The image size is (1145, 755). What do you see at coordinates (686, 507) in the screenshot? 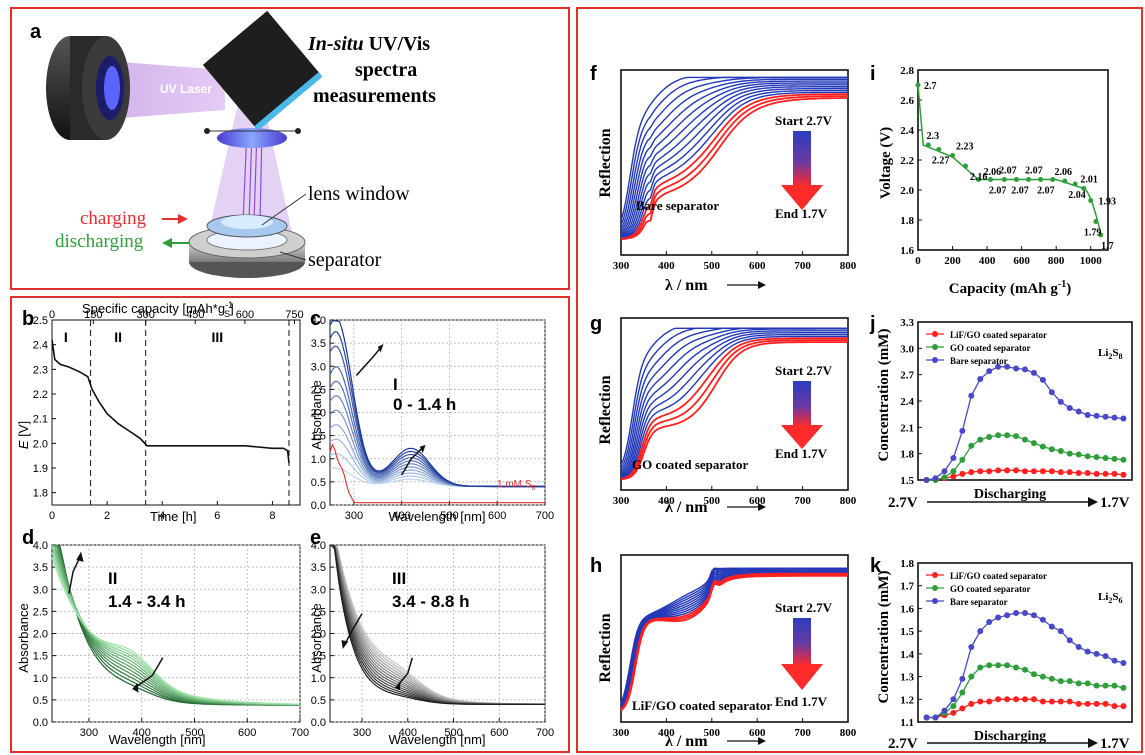
I see `g-xlabel: λ / nm` at bounding box center [686, 507].